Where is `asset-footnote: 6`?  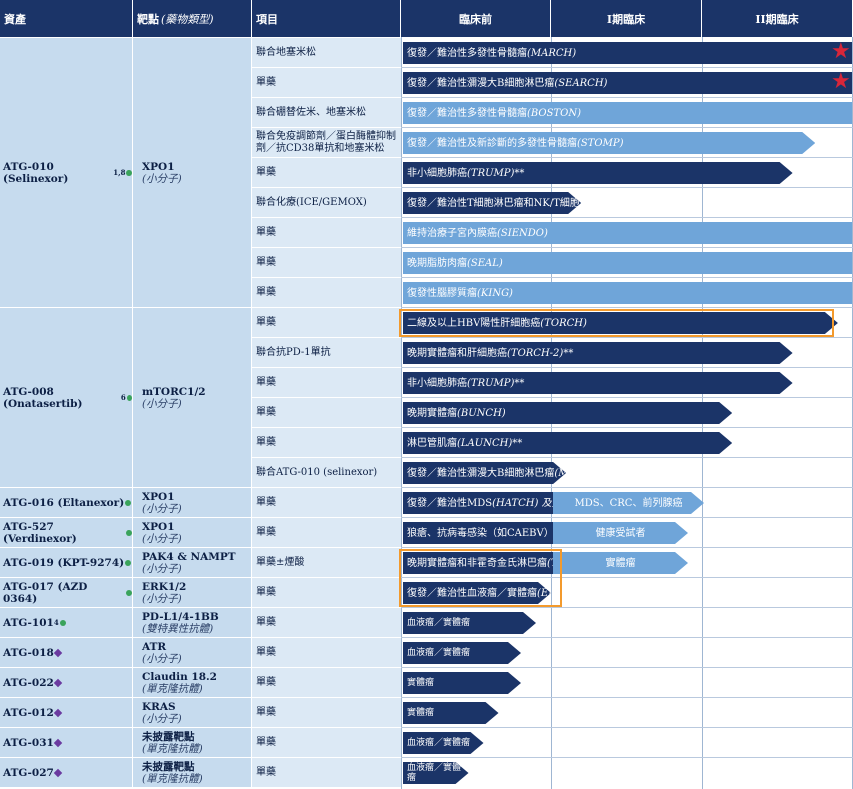 asset-footnote: 6 is located at coordinates (123, 397).